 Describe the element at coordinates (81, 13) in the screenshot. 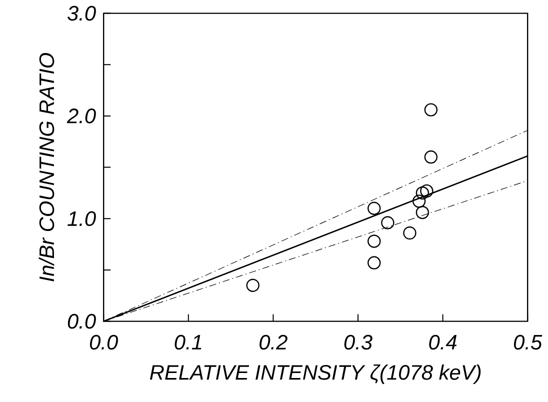

I see `y-tick-label: 3.0` at that location.